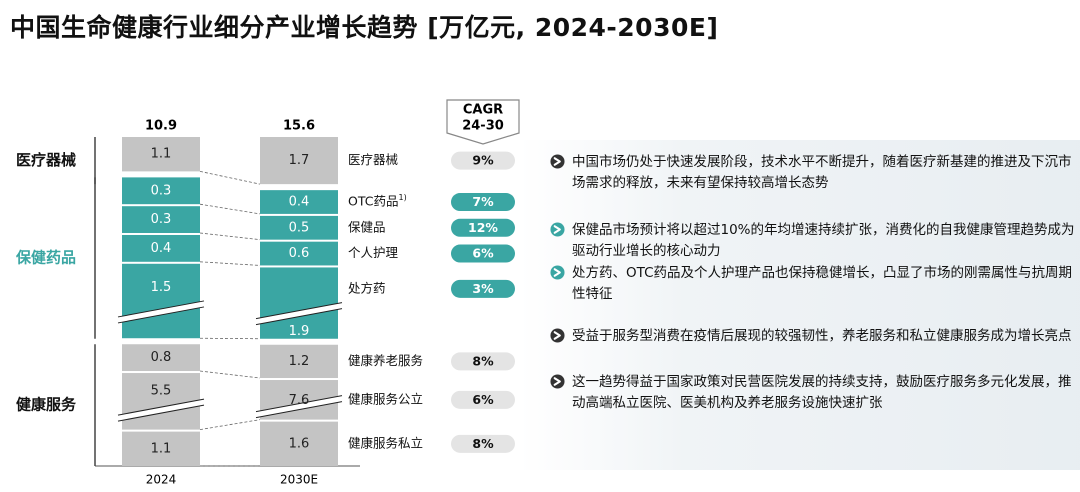 The height and width of the screenshot is (492, 1080). Describe the element at coordinates (483, 126) in the screenshot. I see `cagr-header-line2: 24-30` at that location.